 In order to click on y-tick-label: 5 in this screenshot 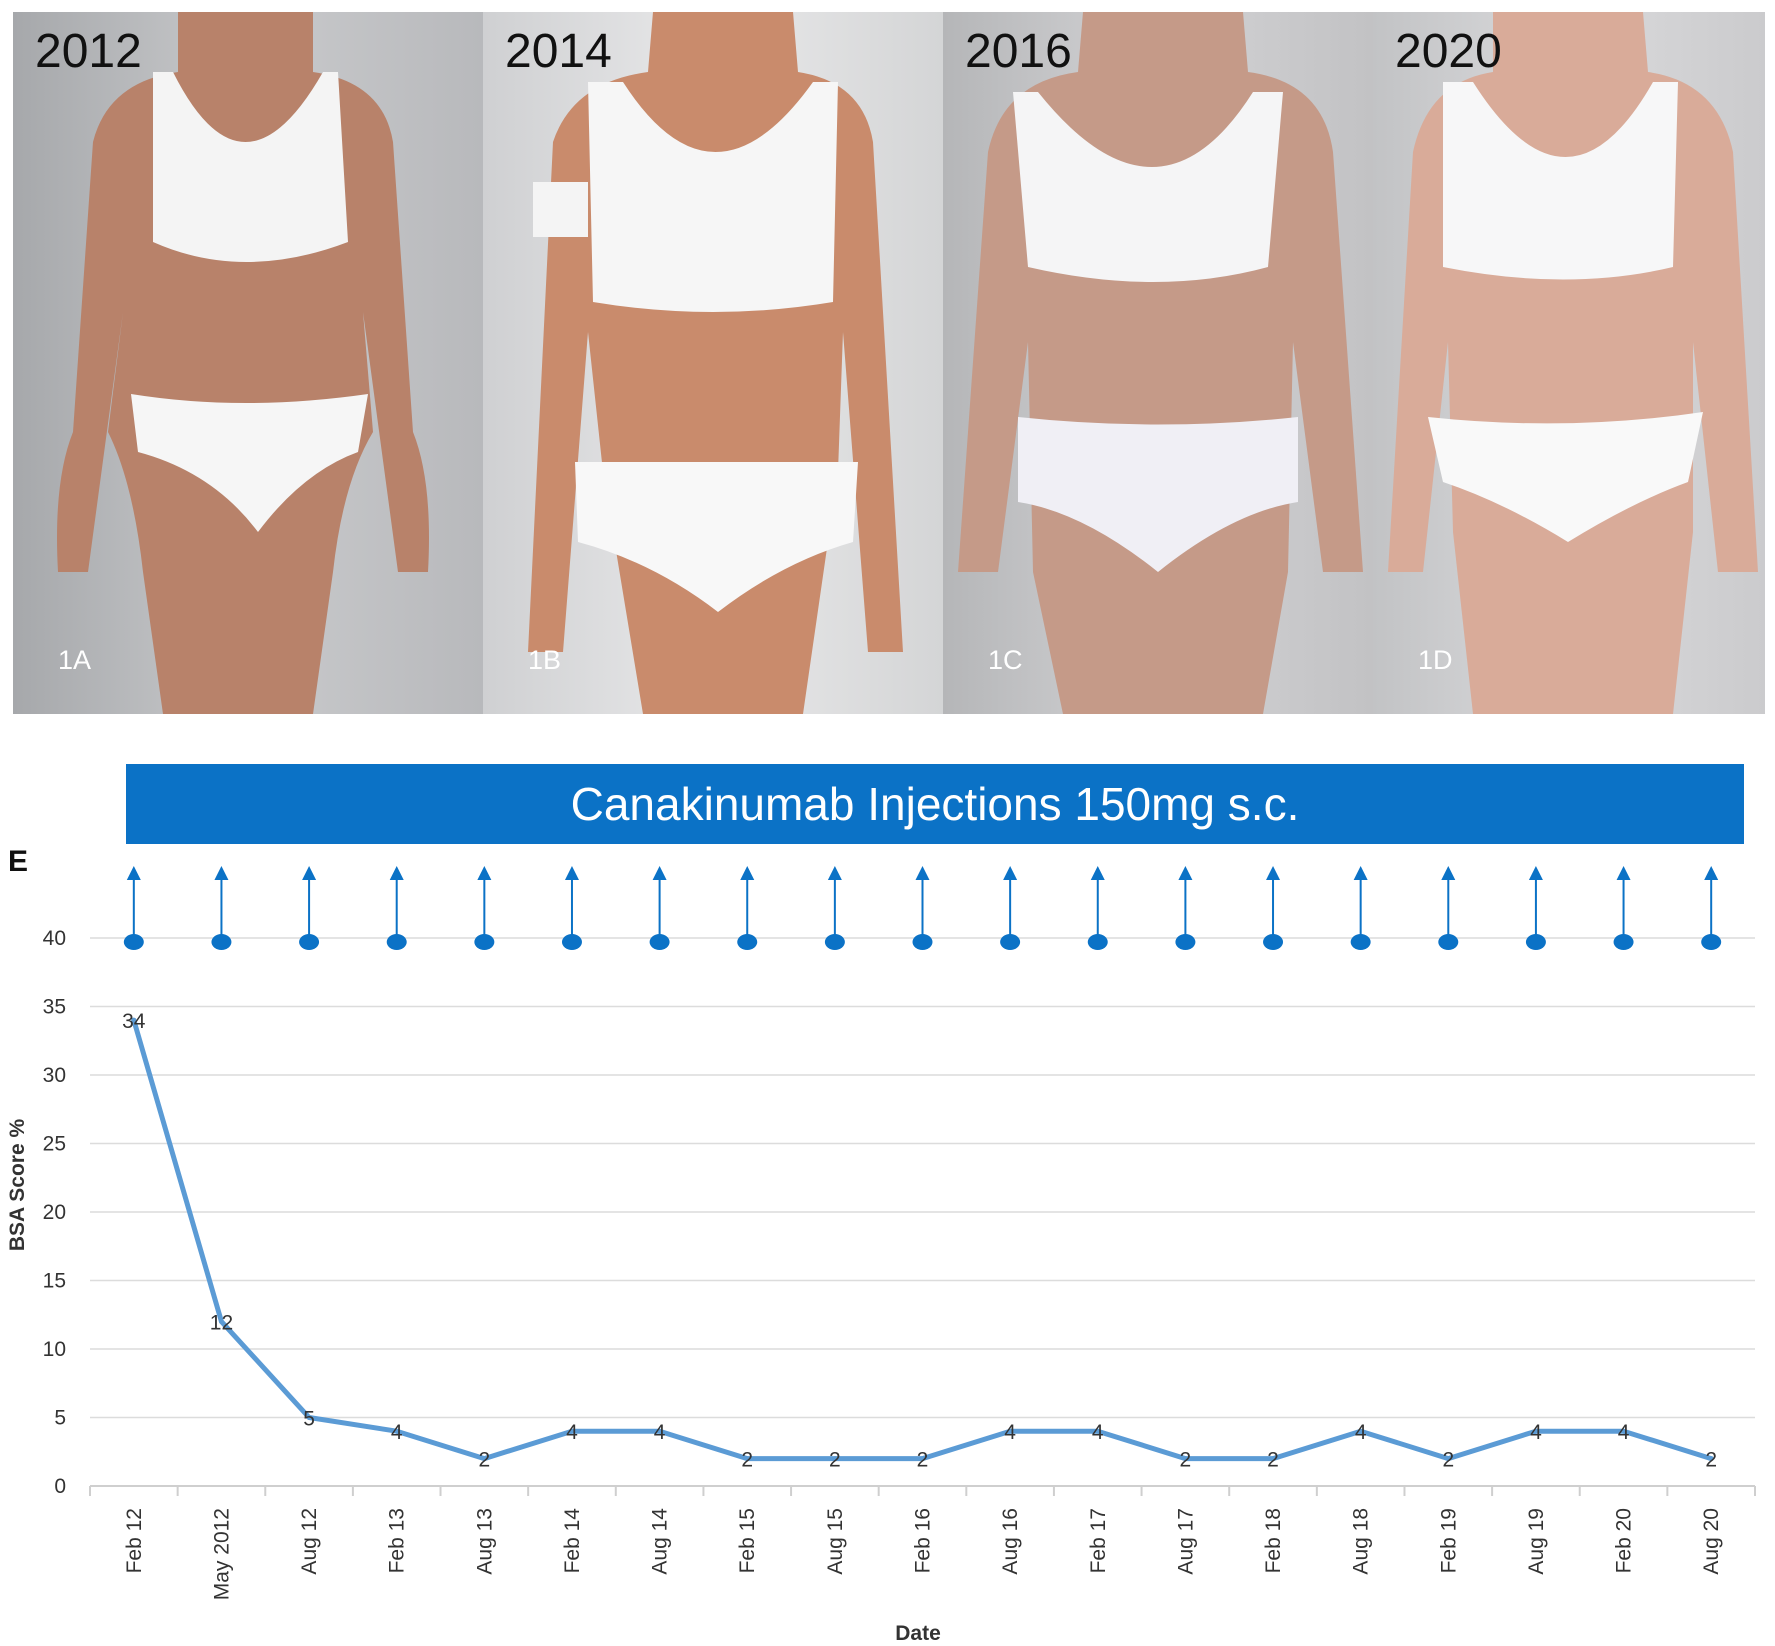, I will do `click(60, 1418)`.